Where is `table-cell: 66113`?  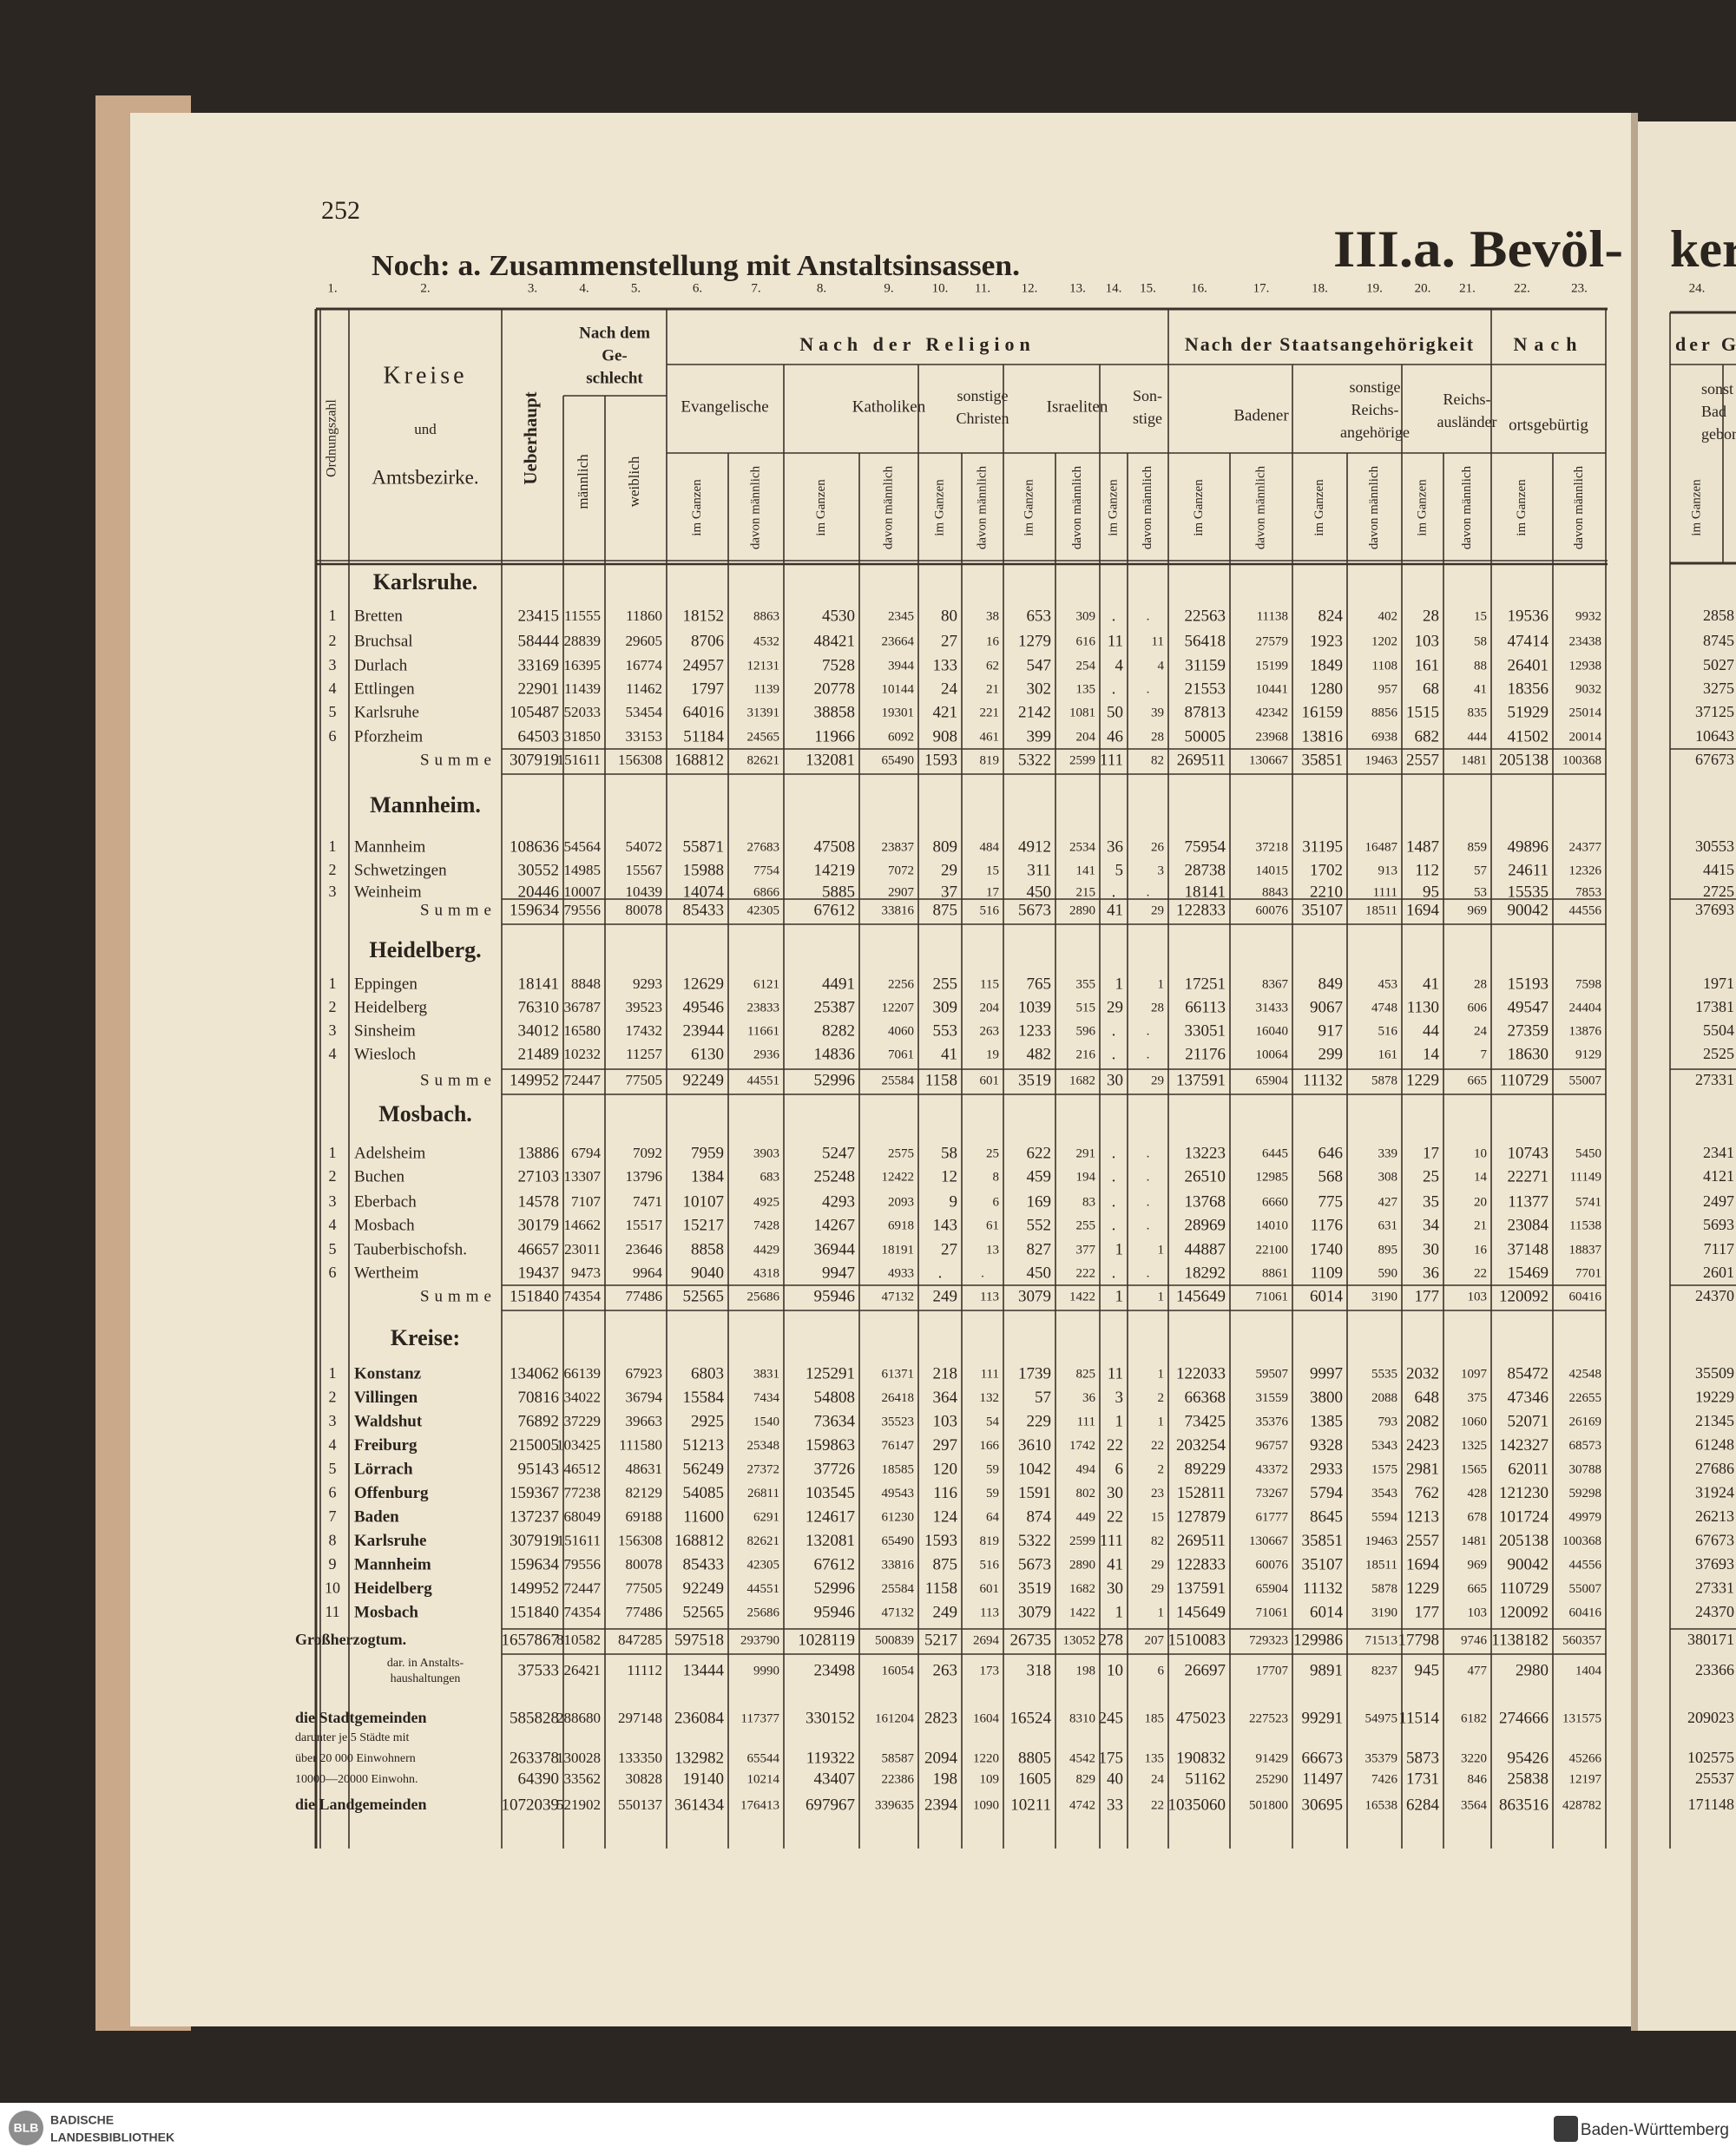 table-cell: 66113 is located at coordinates (1205, 1007).